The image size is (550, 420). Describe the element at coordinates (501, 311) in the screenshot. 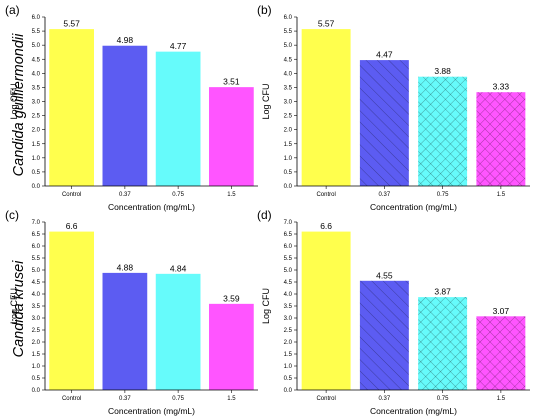

I see `data-label: 3.07` at that location.